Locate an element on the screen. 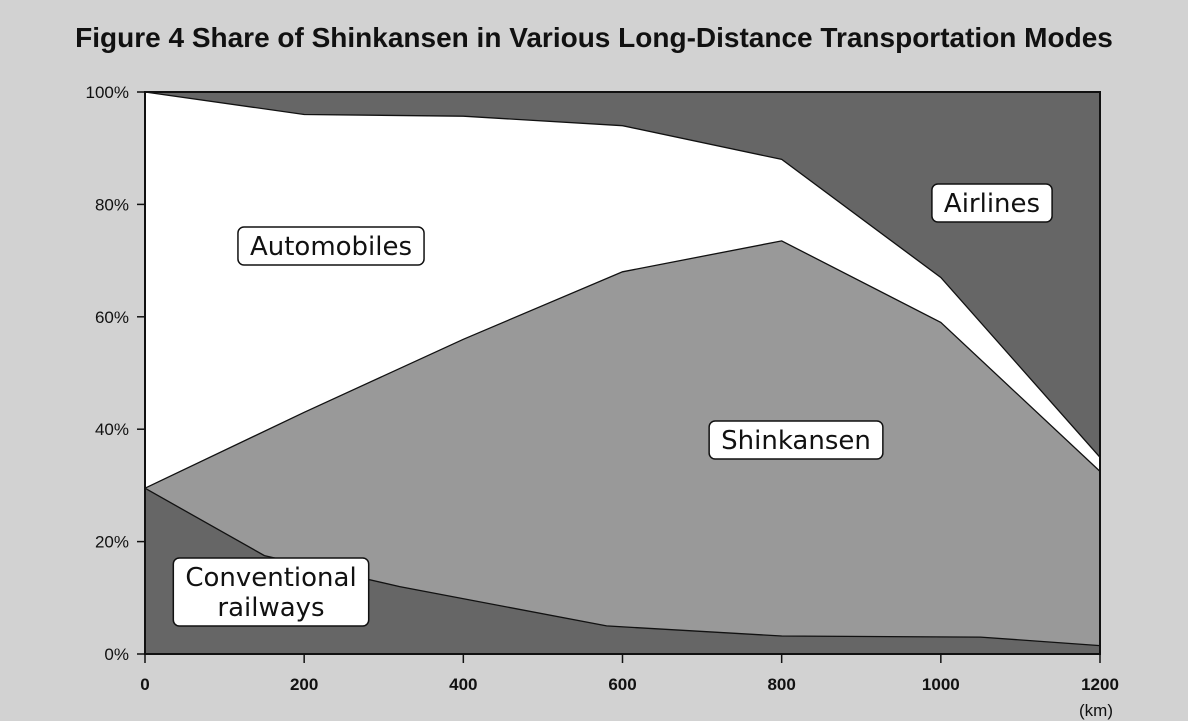  label-text: Airlines is located at coordinates (992, 204).